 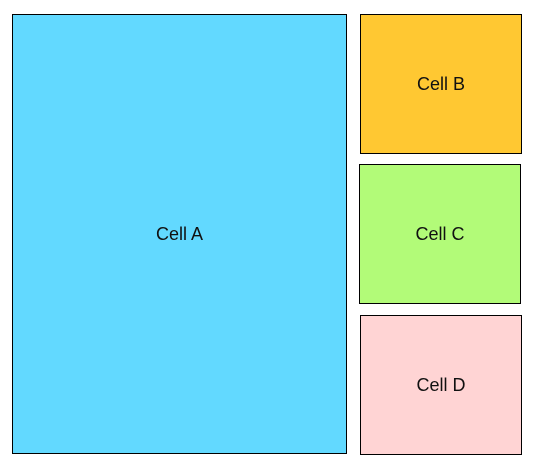 I want to click on cell-c-label: Cell C, so click(x=440, y=233).